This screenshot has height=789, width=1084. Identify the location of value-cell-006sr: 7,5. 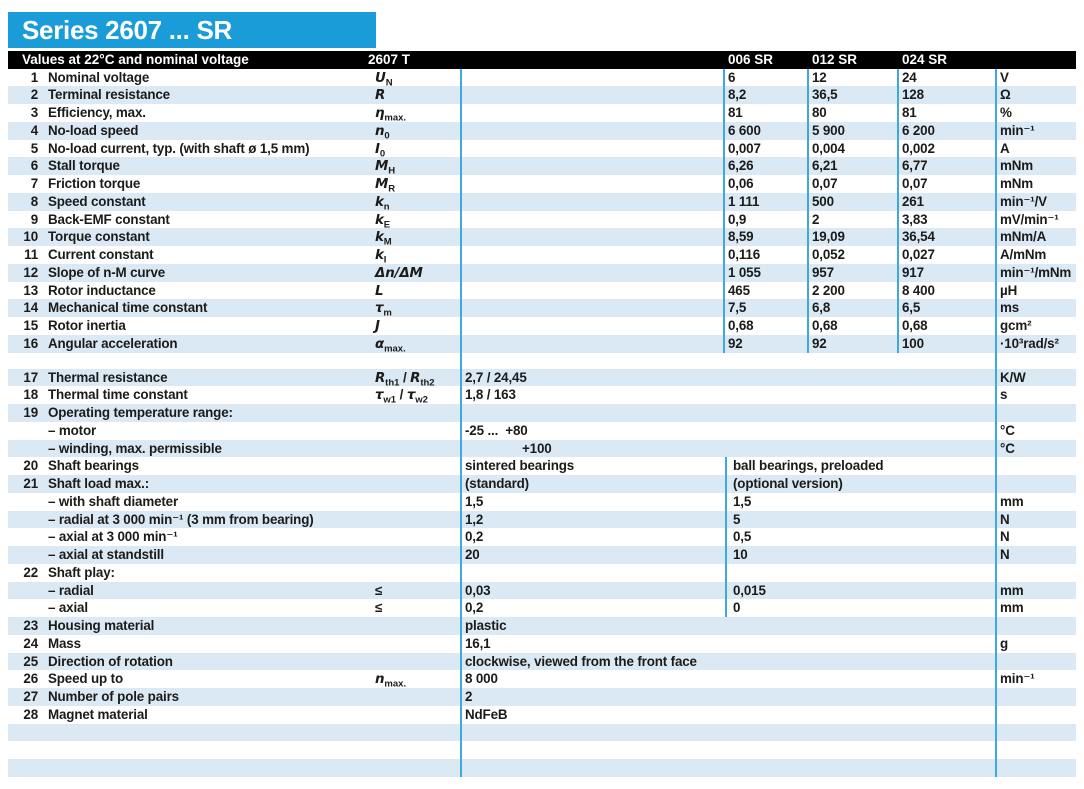
(737, 308).